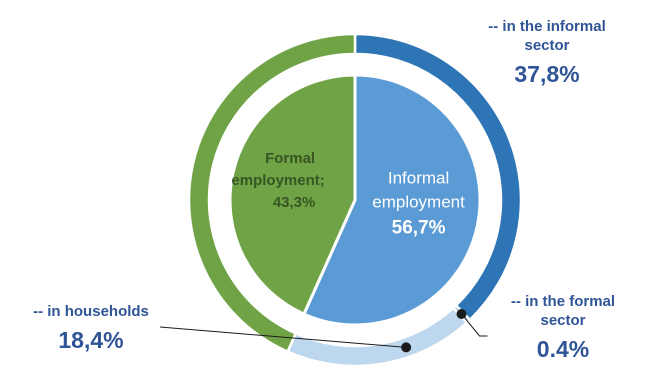 This screenshot has width=647, height=370. Describe the element at coordinates (91, 311) in the screenshot. I see `households-name: -- in households` at that location.